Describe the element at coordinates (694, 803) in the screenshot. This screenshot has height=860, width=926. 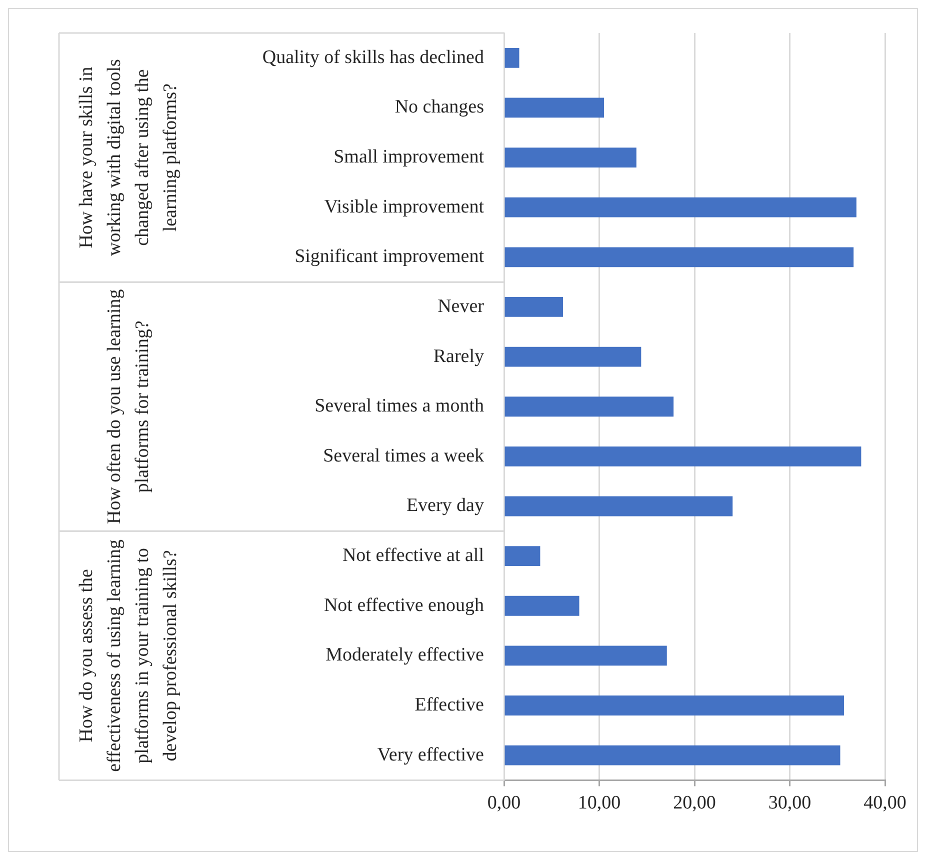
I see `x-tick-label: 20,00` at that location.